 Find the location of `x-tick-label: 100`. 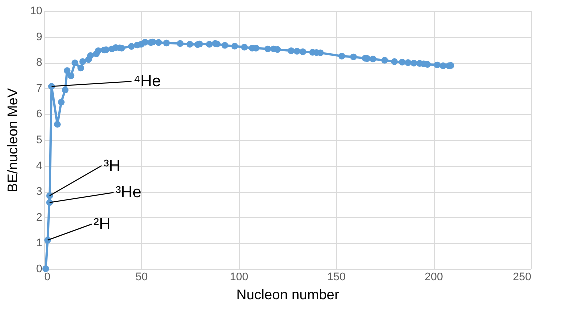

x-tick-label: 100 is located at coordinates (239, 278).